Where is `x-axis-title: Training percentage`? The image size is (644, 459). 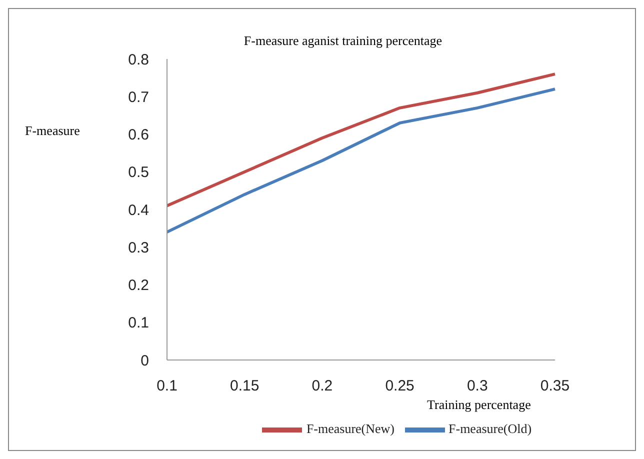 x-axis-title: Training percentage is located at coordinates (479, 405).